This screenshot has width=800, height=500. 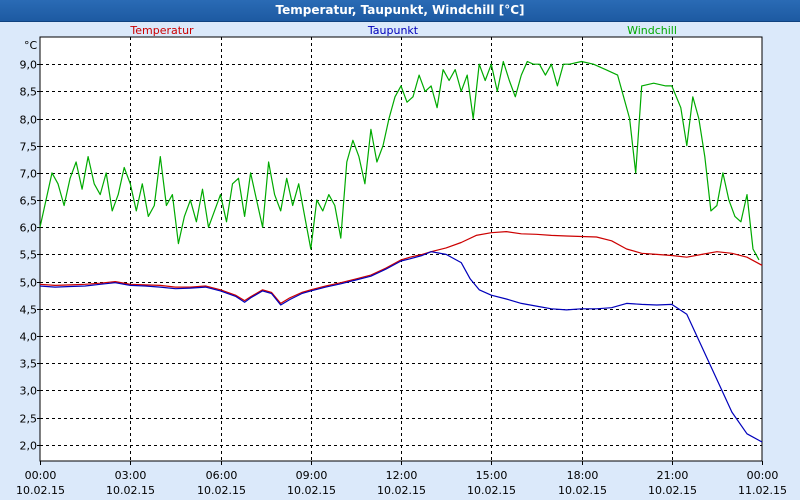 I want to click on legend-windchill: Windchill, so click(x=652, y=30).